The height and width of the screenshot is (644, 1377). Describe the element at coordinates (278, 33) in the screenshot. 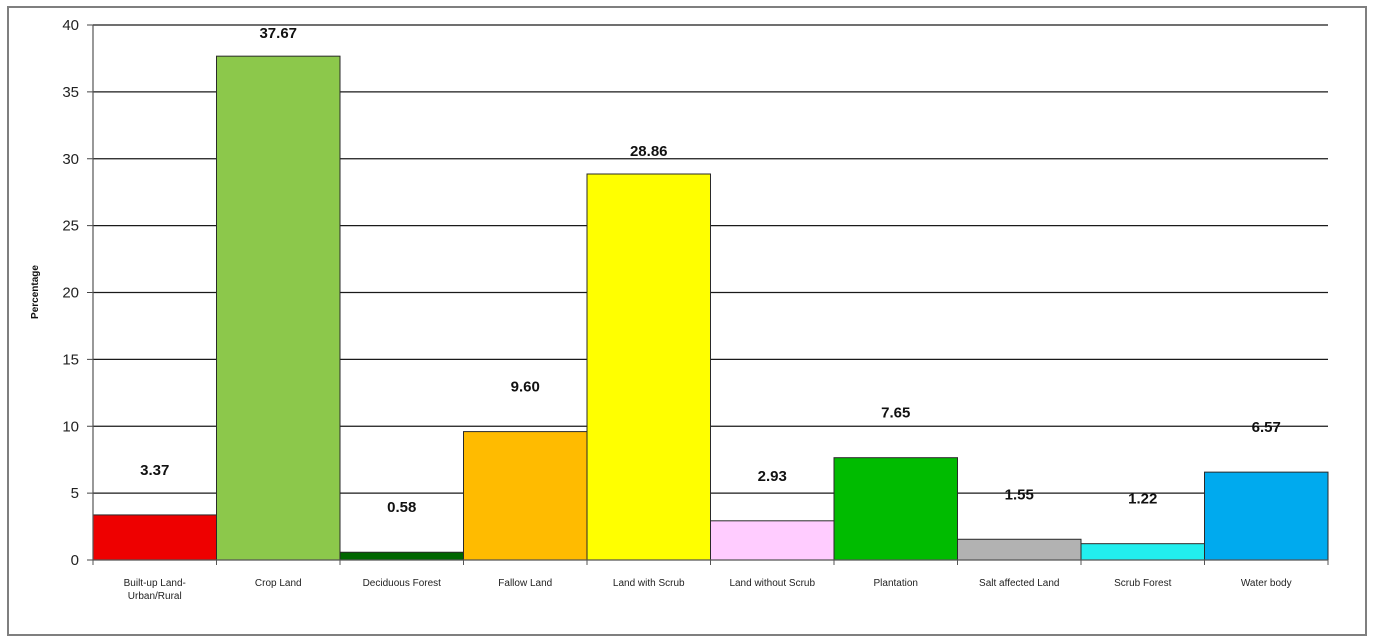

I see `data-label: 37.67` at that location.